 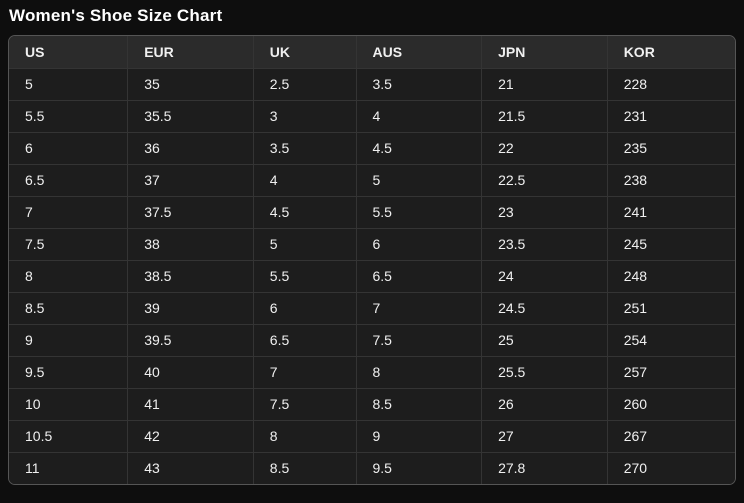 What do you see at coordinates (671, 84) in the screenshot?
I see `cell-kor: 228` at bounding box center [671, 84].